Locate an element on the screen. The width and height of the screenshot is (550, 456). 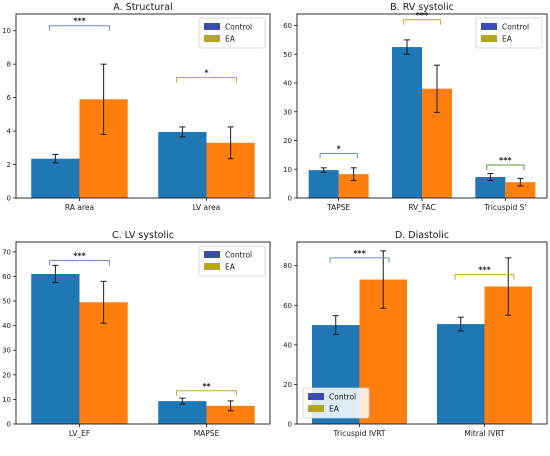
panel-title: C. LV systolic is located at coordinates (143, 235).